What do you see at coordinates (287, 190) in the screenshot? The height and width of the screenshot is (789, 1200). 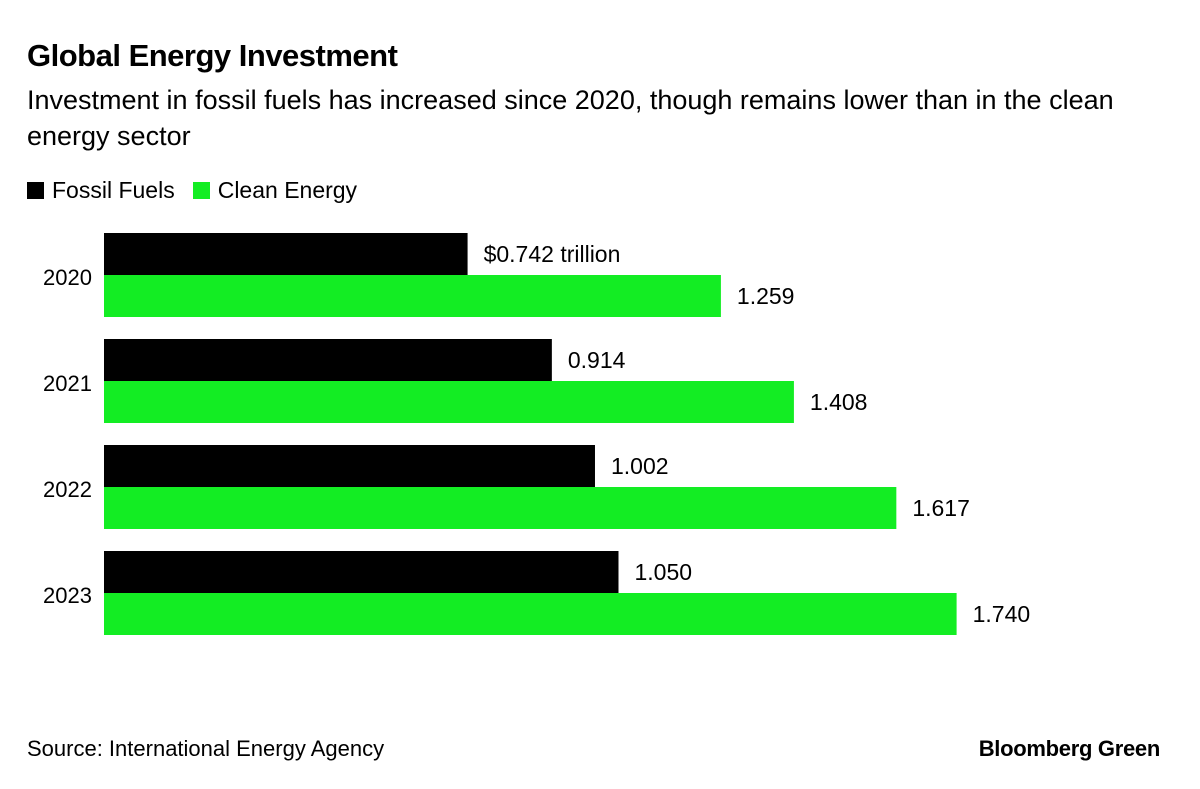 I see `legend-label-clean-energy: Clean Energy` at bounding box center [287, 190].